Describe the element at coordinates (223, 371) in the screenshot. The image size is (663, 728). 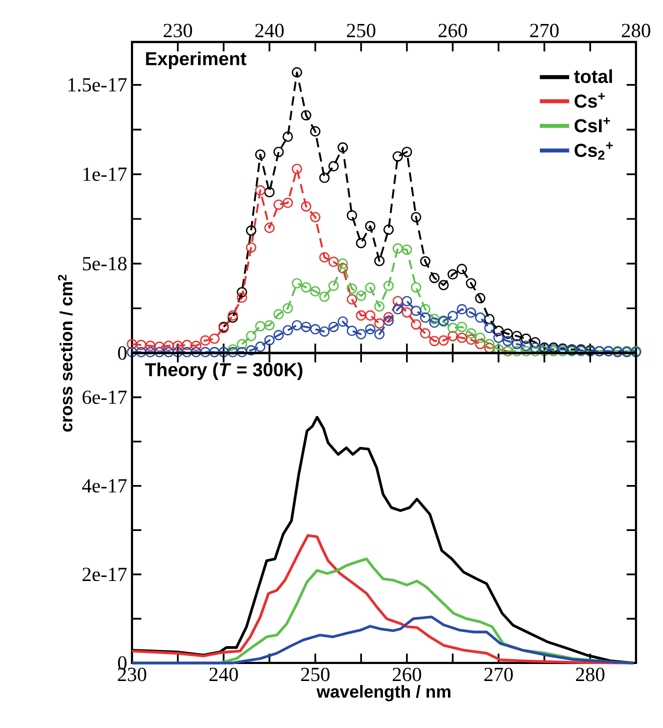
I see `chart-title: Theory (T = 300K)` at that location.